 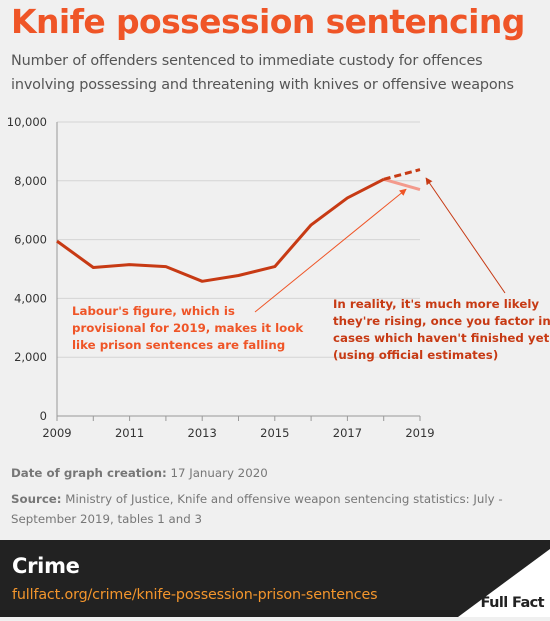 I want to click on annotation-reality-line: (using official estimates), so click(x=415, y=355).